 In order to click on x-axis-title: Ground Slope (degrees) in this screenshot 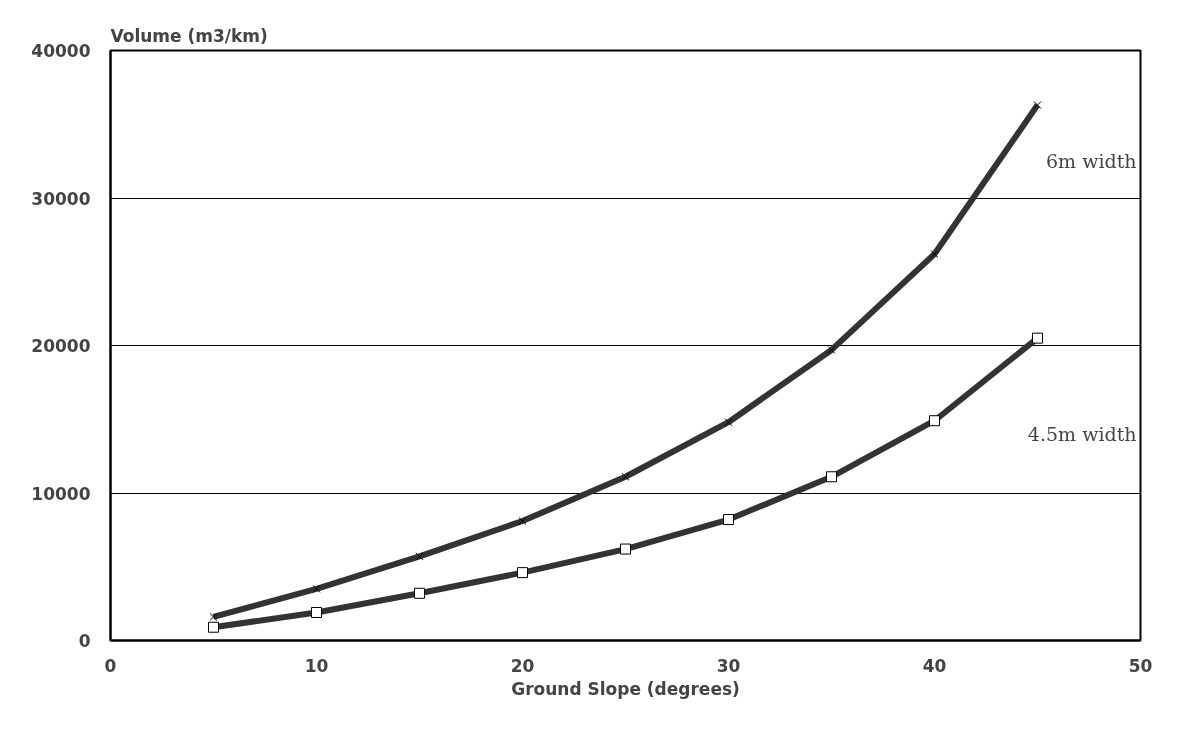, I will do `click(625, 688)`.